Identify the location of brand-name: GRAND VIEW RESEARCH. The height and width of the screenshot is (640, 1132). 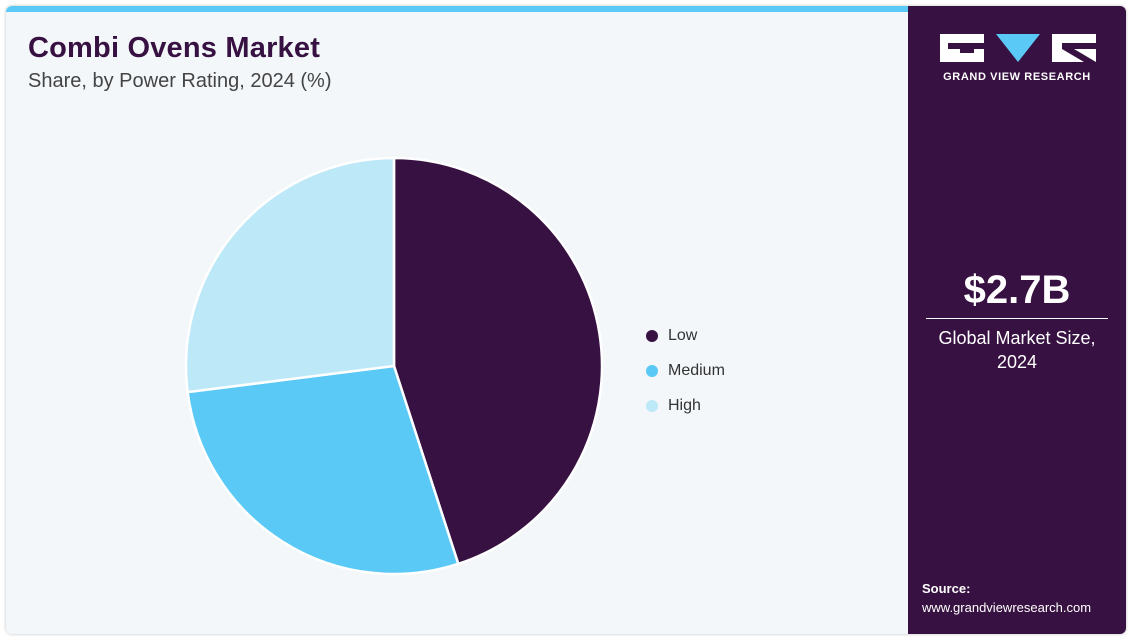
(1017, 77).